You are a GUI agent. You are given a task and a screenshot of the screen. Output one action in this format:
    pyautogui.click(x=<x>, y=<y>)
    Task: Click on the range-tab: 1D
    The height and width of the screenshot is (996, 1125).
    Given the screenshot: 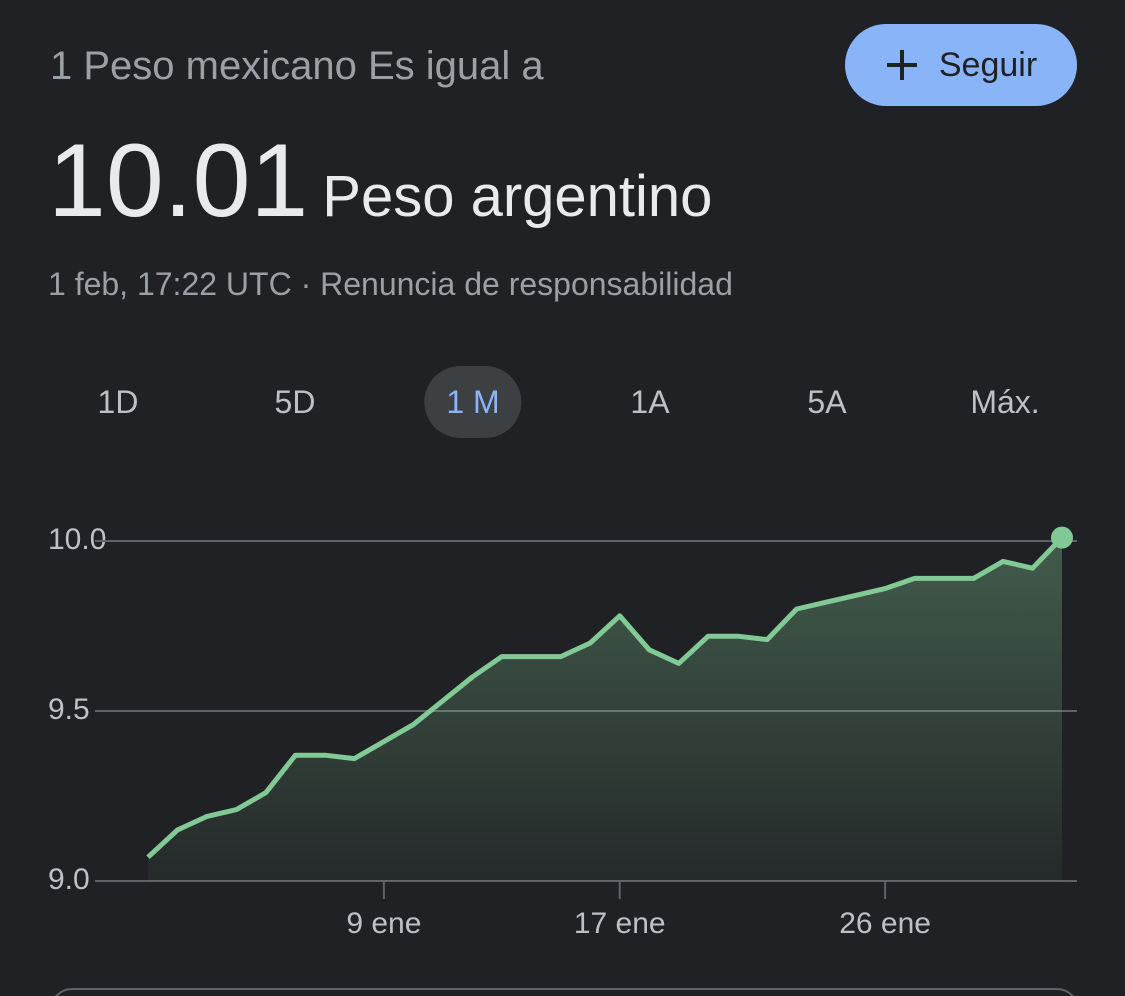 What is the action you would take?
    pyautogui.click(x=118, y=402)
    